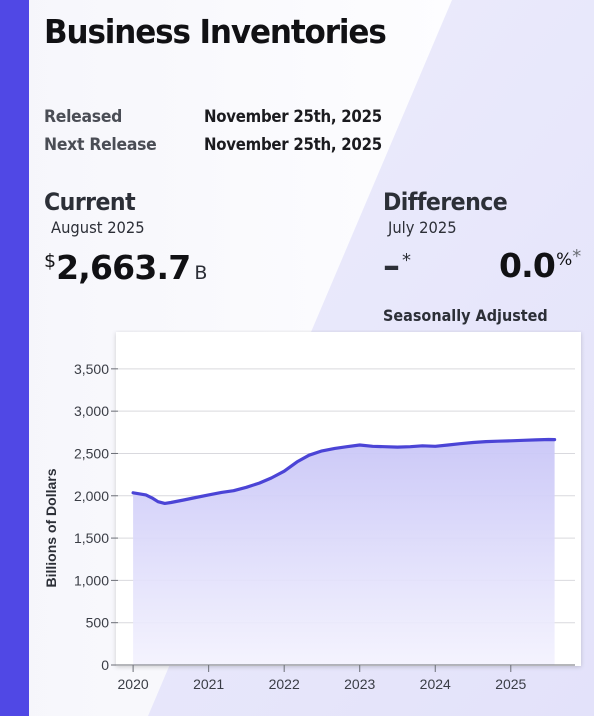  I want to click on x-tick-label: 2021, so click(208, 684).